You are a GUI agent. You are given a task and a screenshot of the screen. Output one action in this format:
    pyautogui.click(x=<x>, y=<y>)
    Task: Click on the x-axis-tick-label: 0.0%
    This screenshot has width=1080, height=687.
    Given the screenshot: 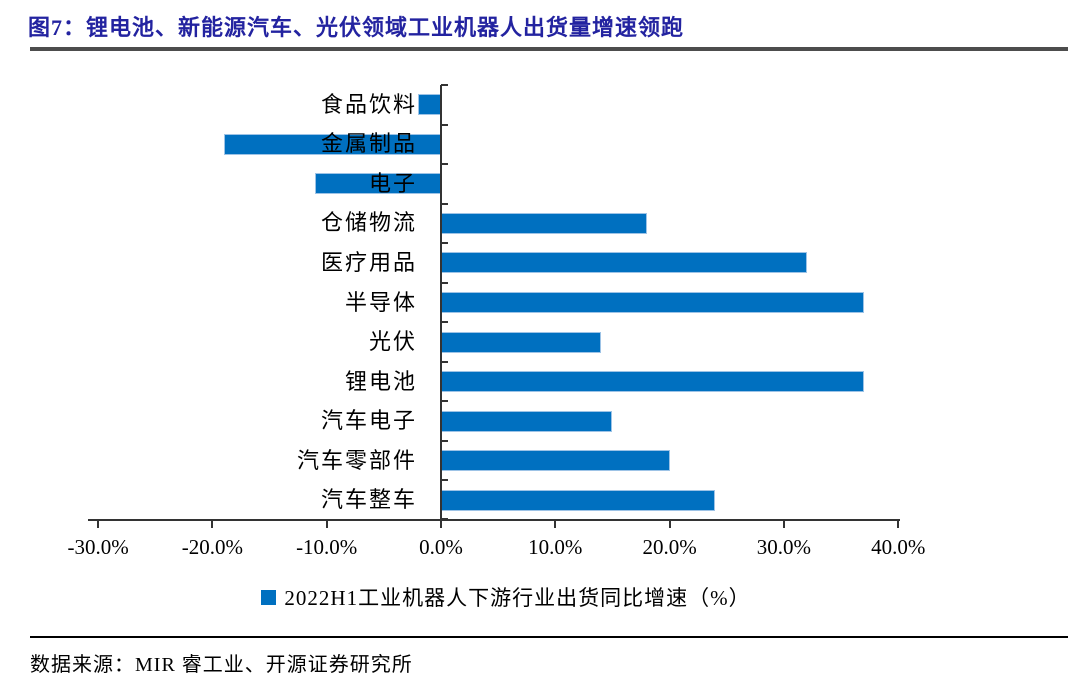 What is the action you would take?
    pyautogui.click(x=441, y=547)
    